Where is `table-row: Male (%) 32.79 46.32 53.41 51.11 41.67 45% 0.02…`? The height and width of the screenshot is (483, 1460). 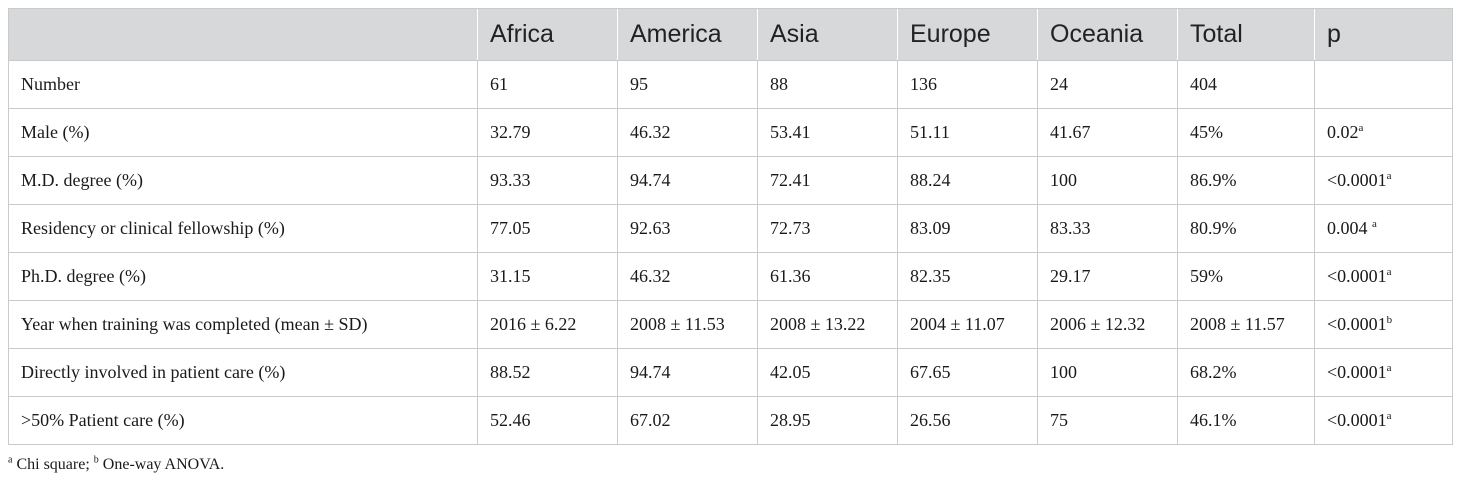 table-row: Male (%) 32.79 46.32 53.41 51.11 41.67 45% 0.02… is located at coordinates (730, 132).